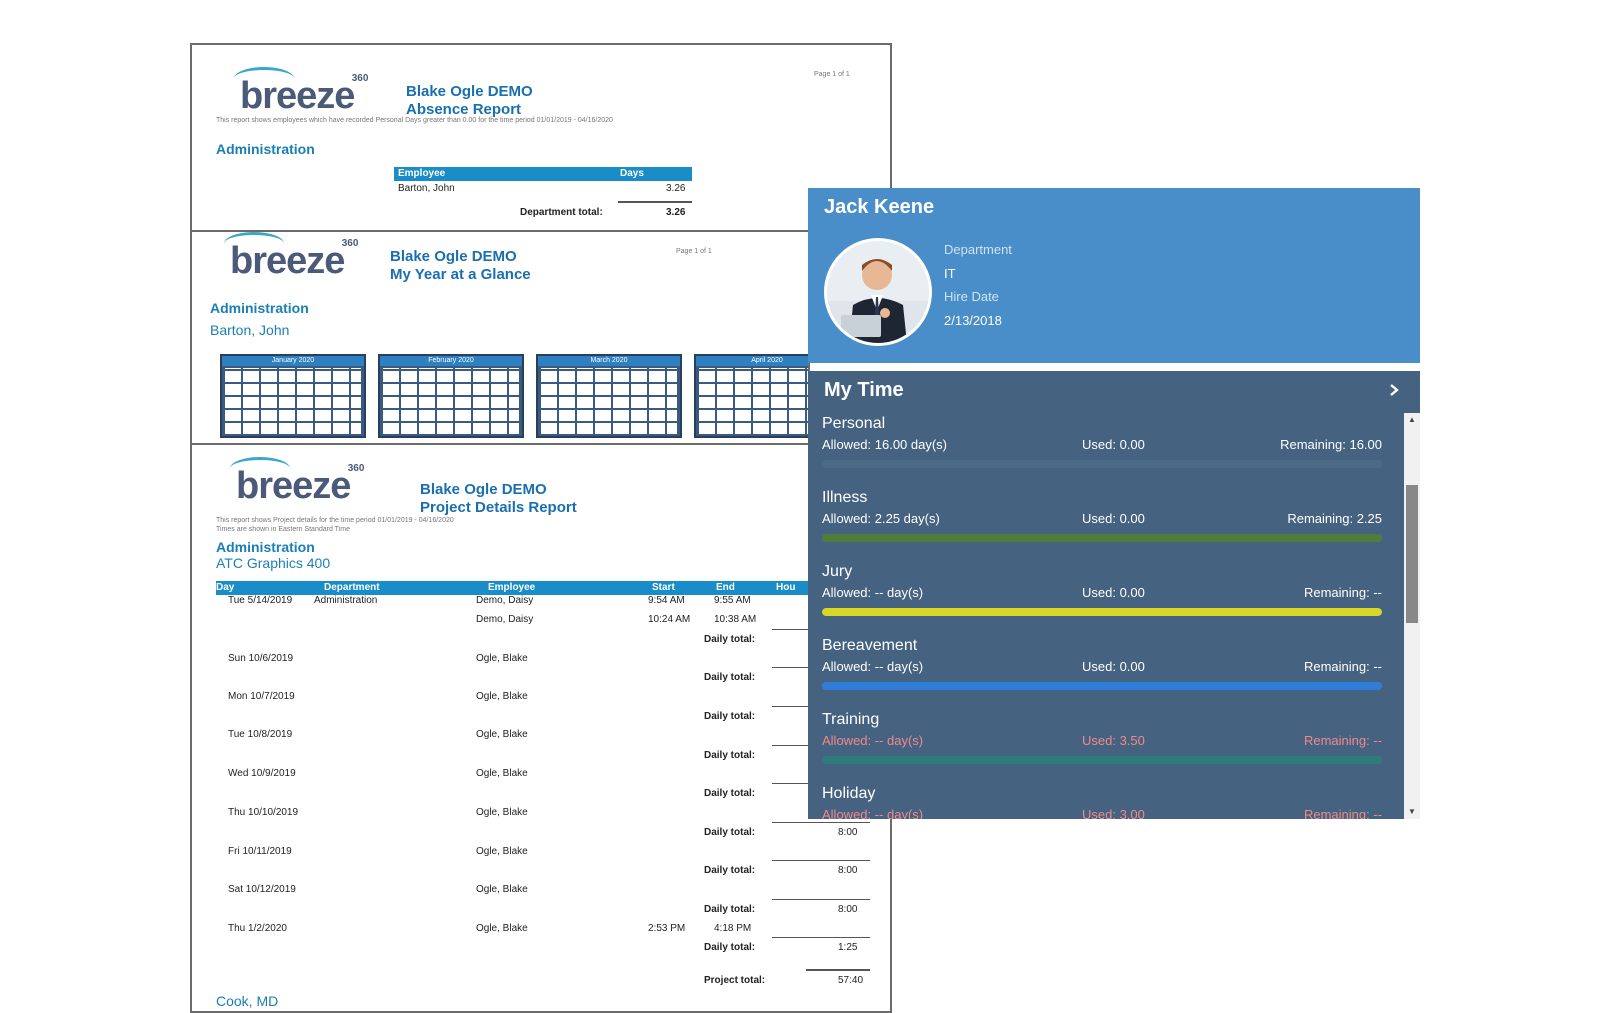 The image size is (1600, 1013). What do you see at coordinates (848, 947) in the screenshot?
I see `daily-total-value: 1:25` at bounding box center [848, 947].